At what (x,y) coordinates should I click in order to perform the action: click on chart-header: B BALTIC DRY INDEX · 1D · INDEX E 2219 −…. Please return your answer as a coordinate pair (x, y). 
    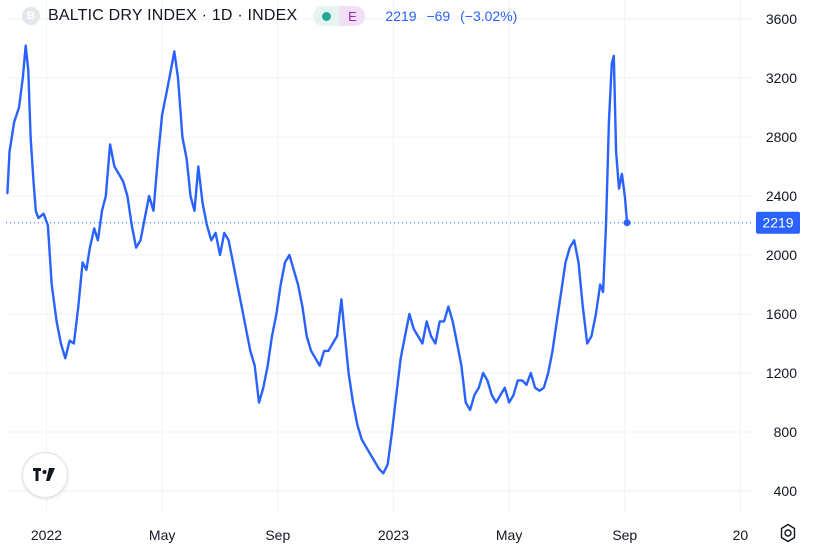
    Looking at the image, I should click on (261, 16).